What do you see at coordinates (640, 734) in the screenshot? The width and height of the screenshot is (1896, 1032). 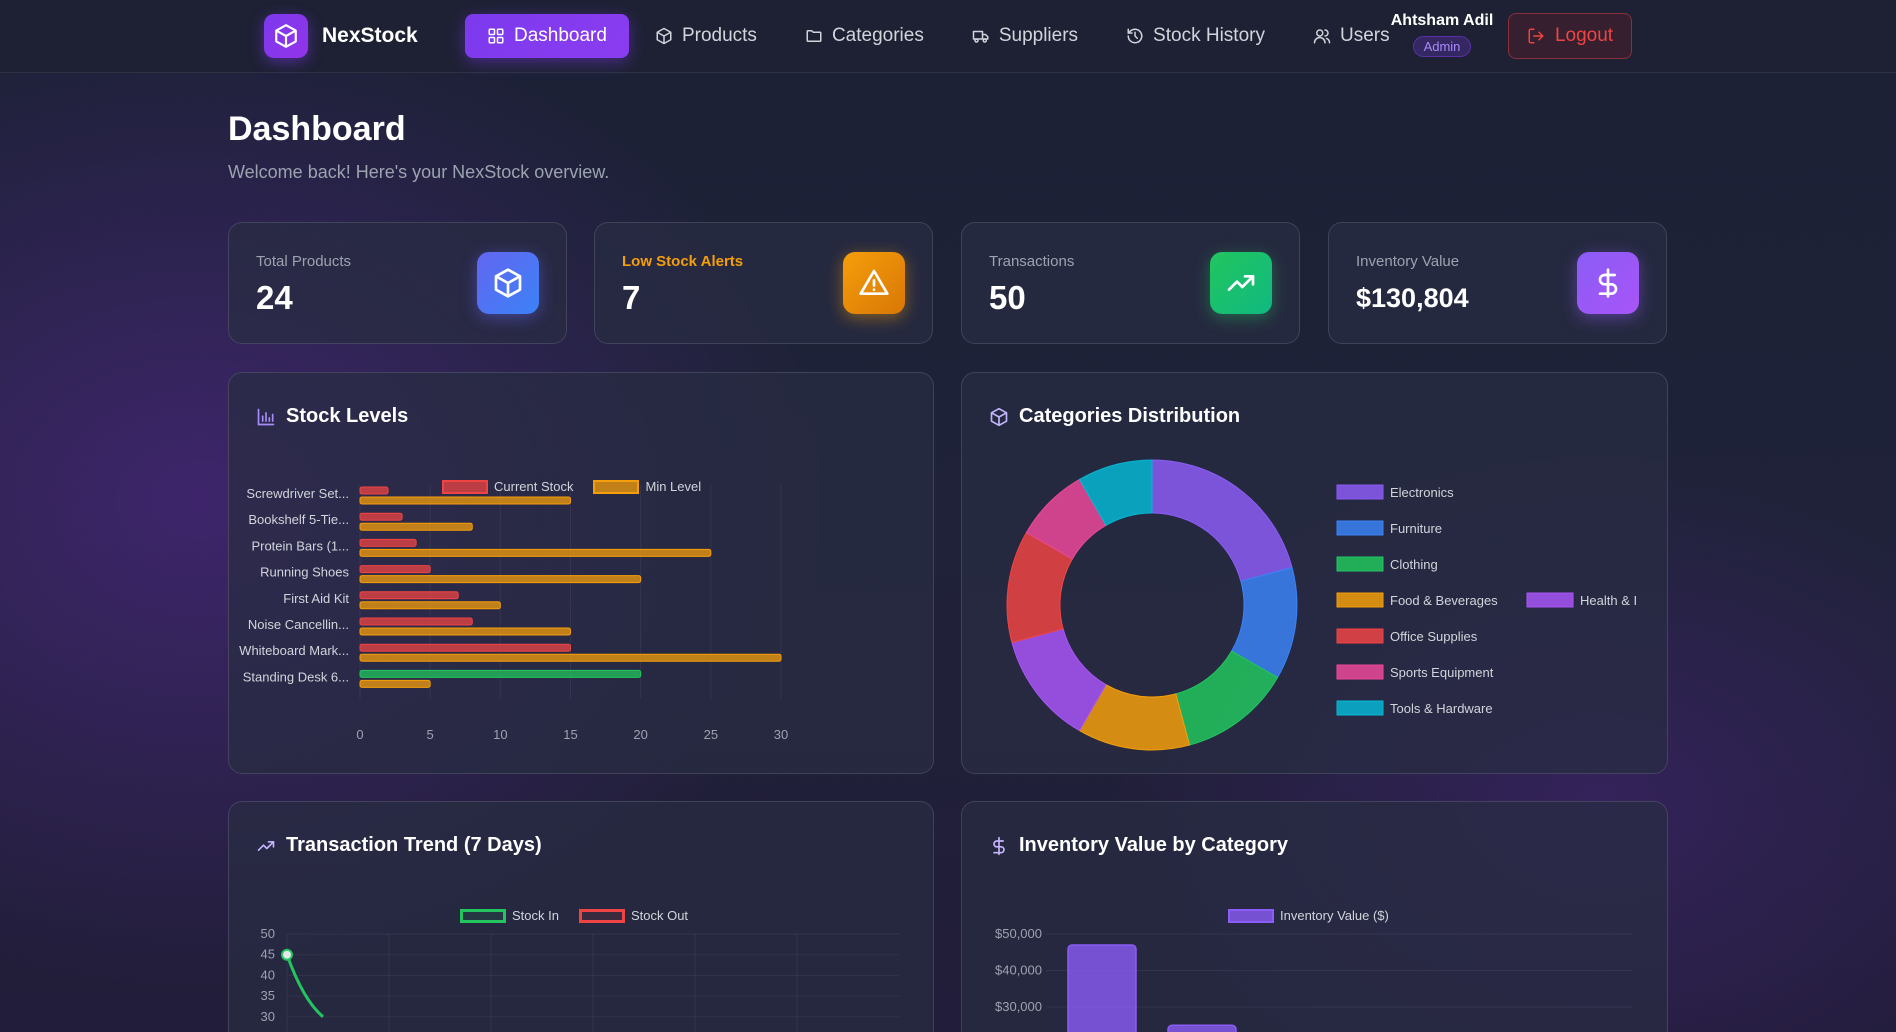 I see `x-tick-label: 20` at bounding box center [640, 734].